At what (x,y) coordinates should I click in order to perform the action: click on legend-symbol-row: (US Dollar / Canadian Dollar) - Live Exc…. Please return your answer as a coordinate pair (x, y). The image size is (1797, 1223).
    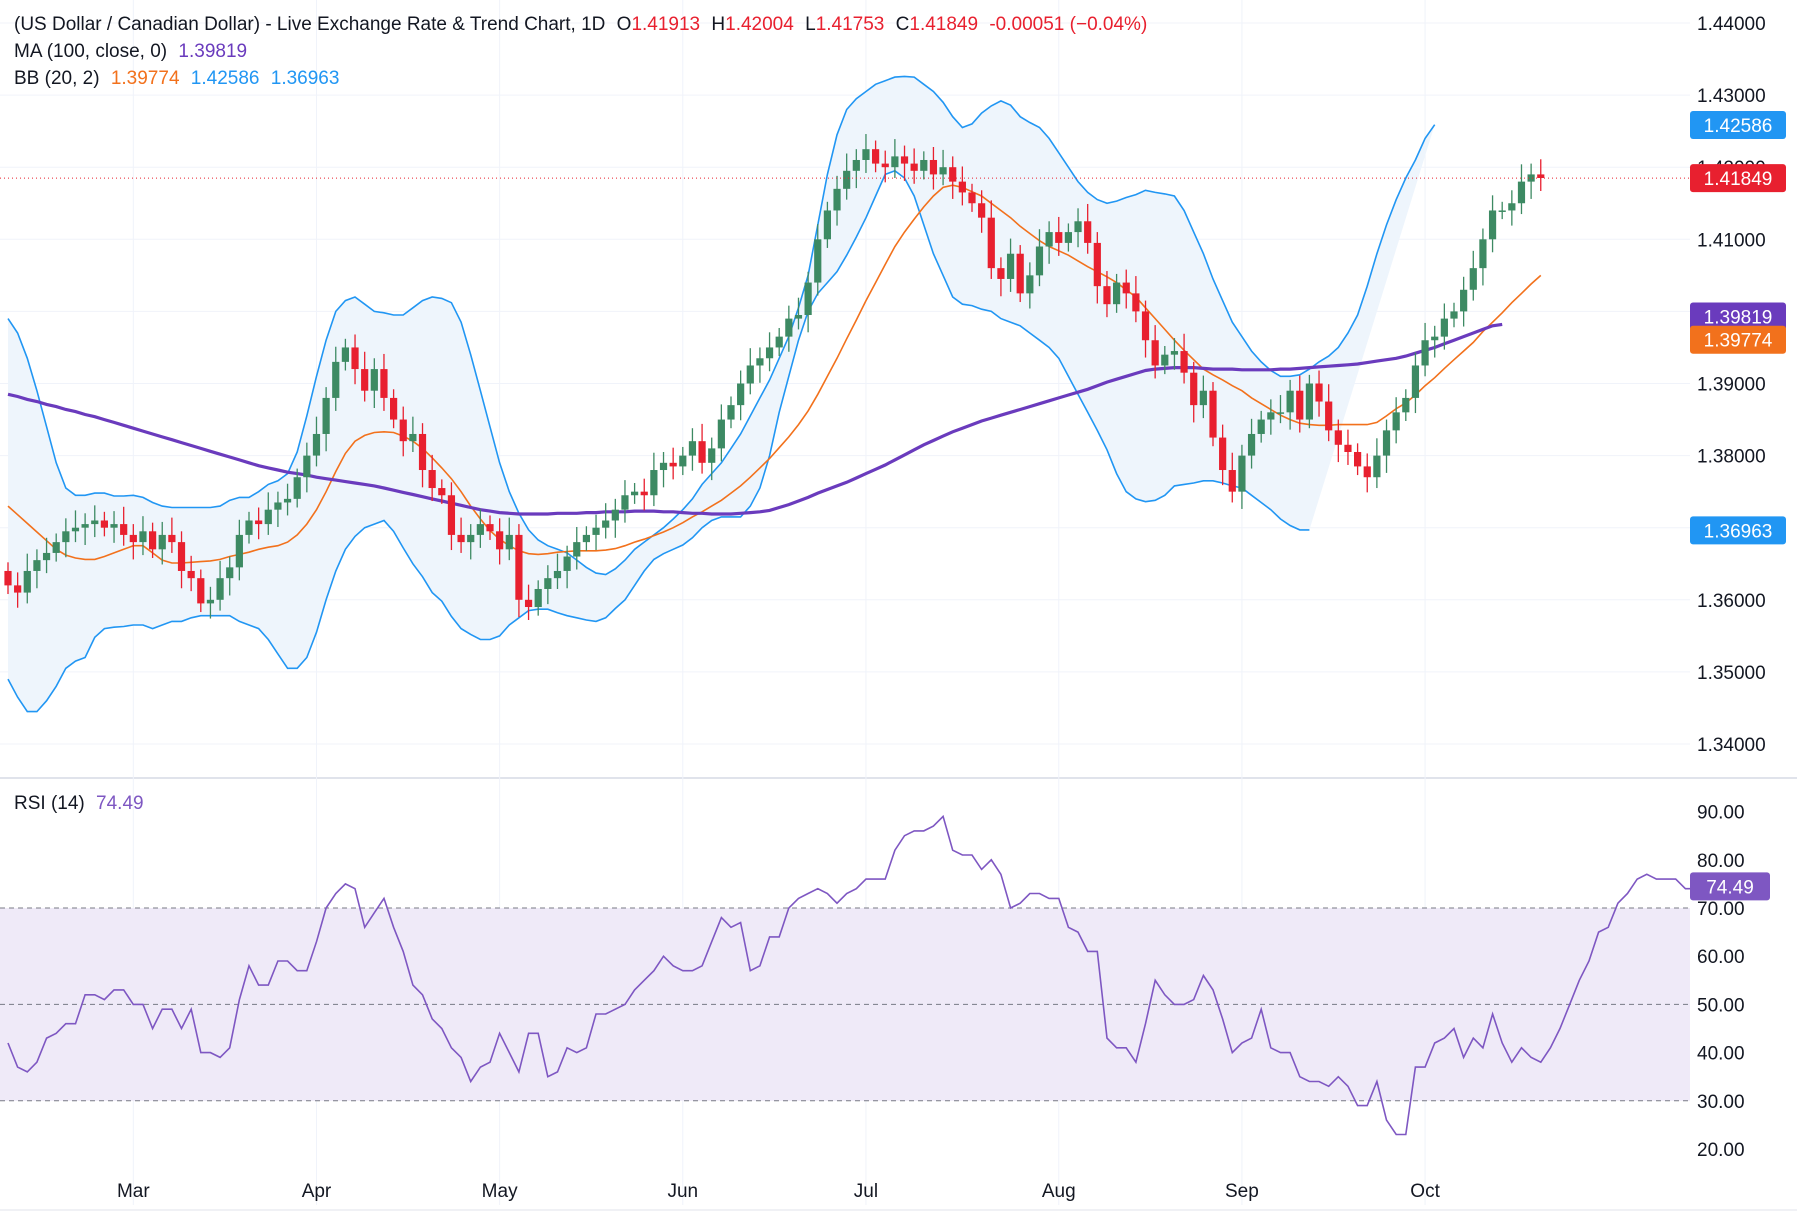
    Looking at the image, I should click on (583, 25).